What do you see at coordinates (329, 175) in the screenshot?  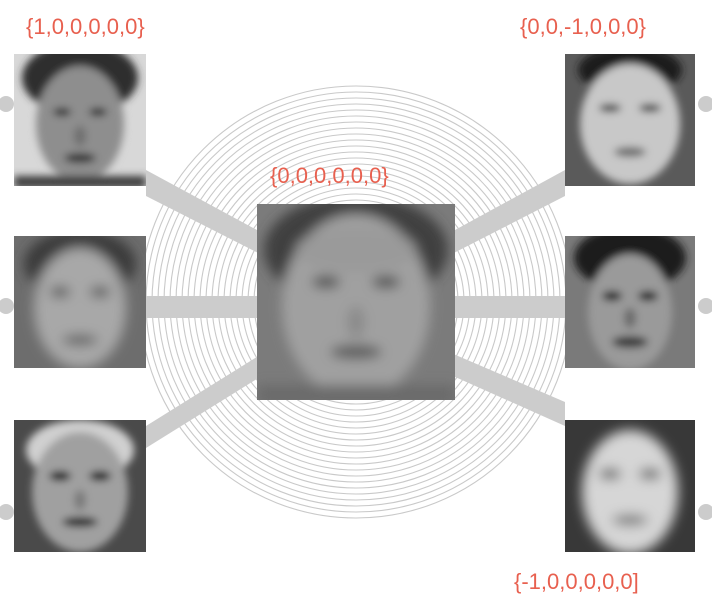 I see `label-center: {0,0,0,0,0,0}` at bounding box center [329, 175].